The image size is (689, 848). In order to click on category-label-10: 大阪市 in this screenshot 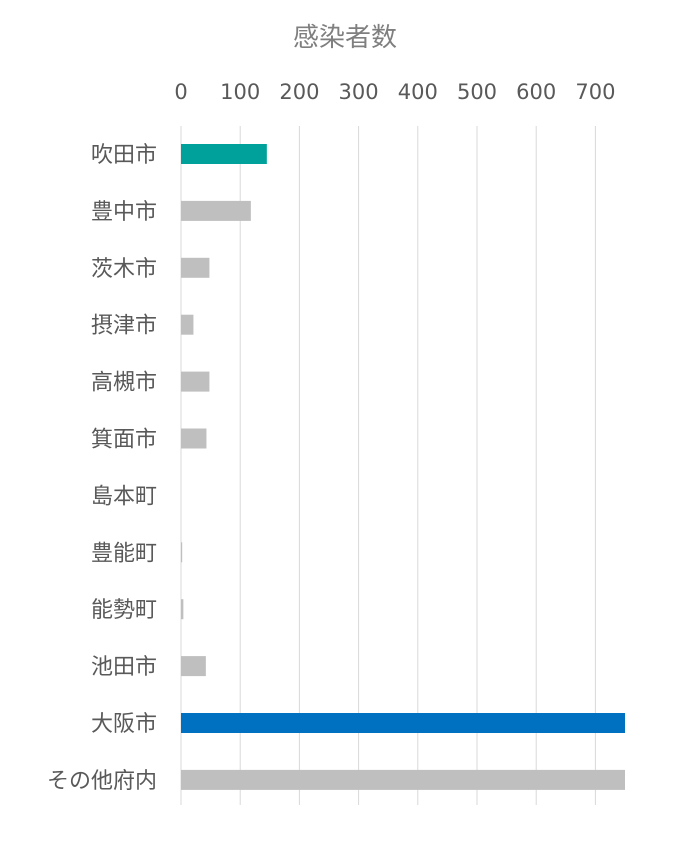, I will do `click(124, 724)`.